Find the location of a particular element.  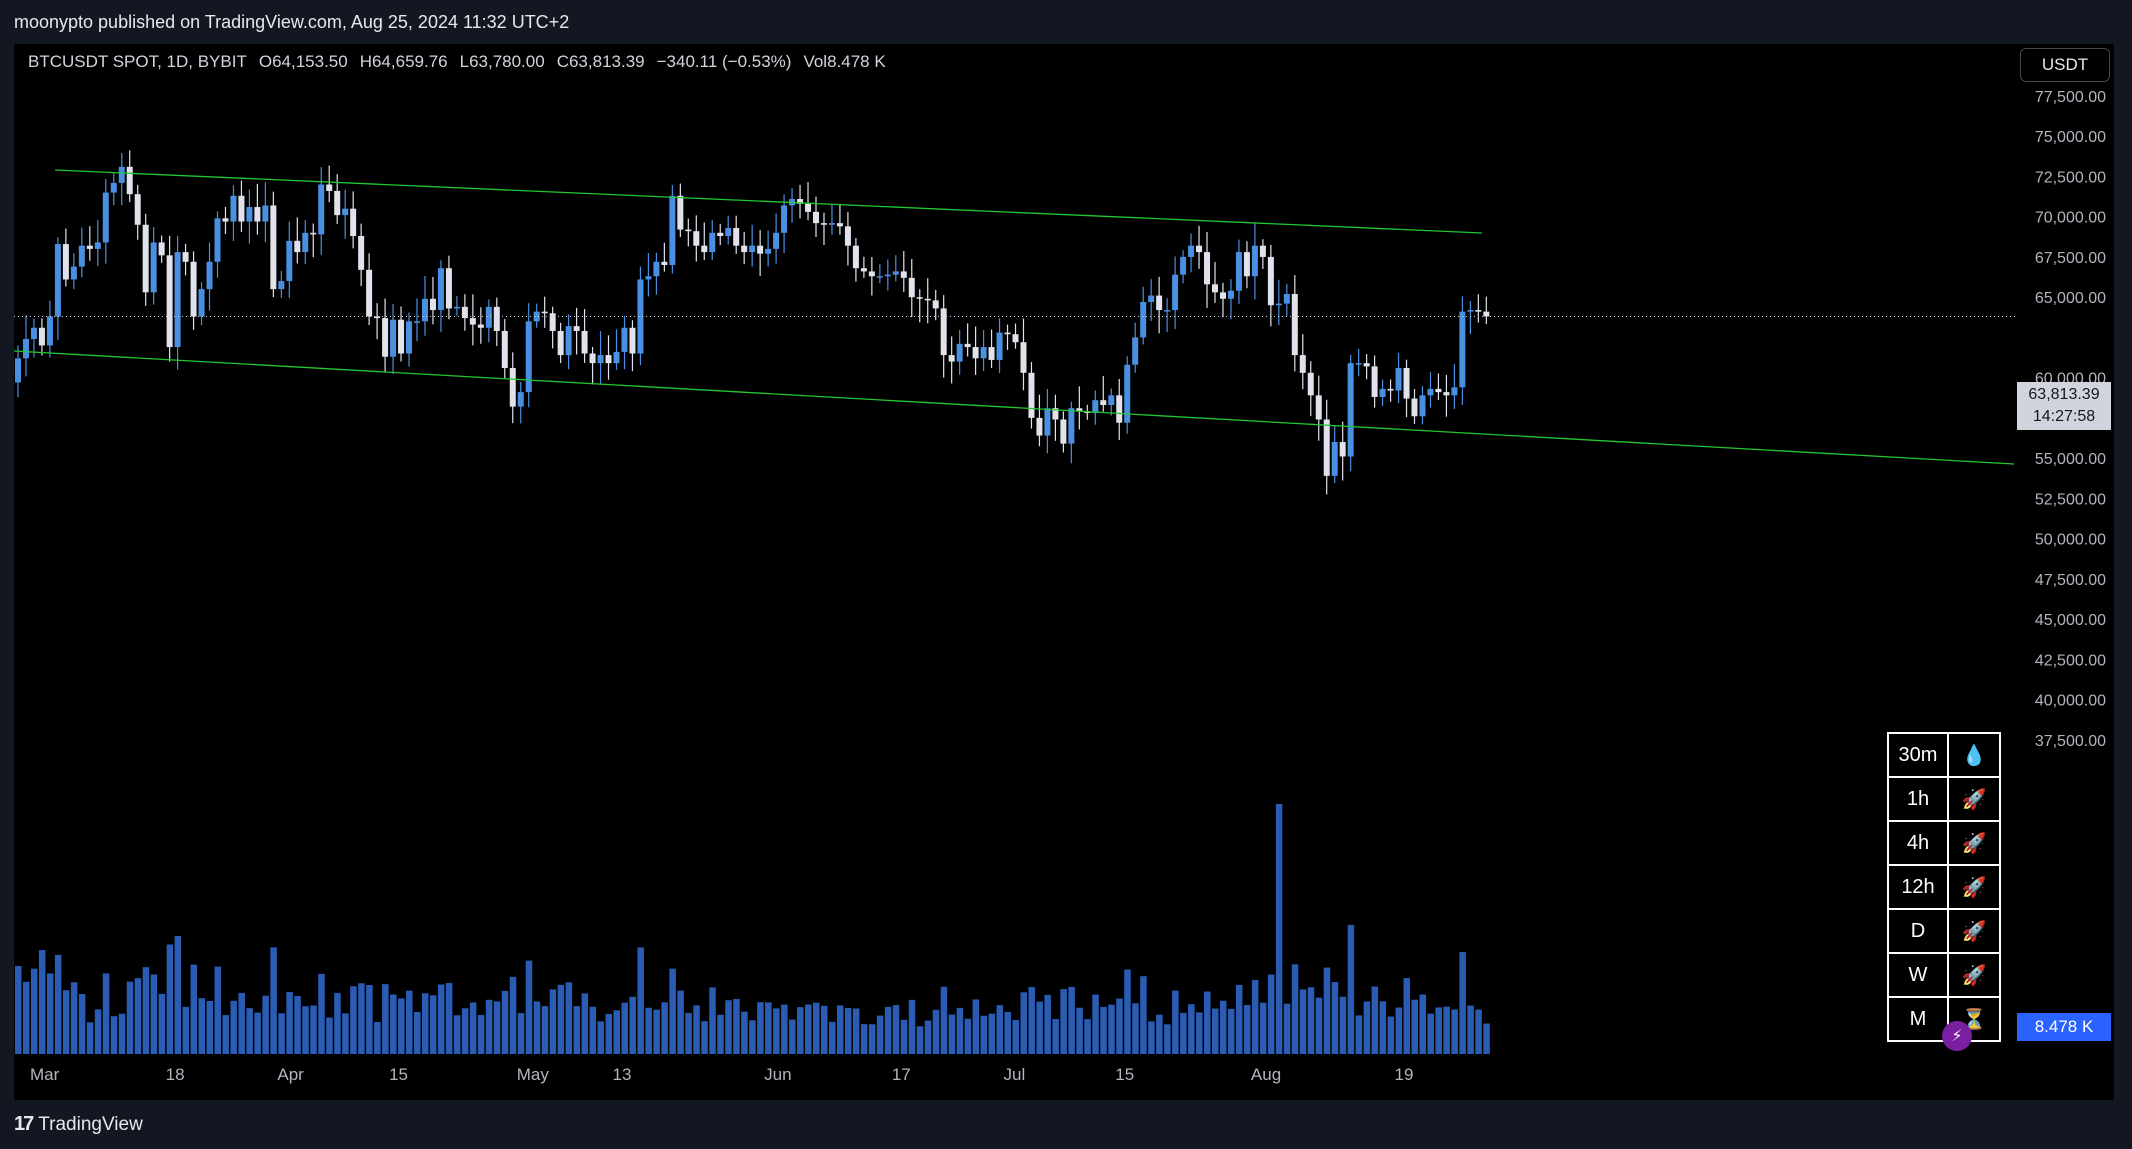

symbol-label: BTCUSDT SPOT, 1D, BYBIT is located at coordinates (137, 61).